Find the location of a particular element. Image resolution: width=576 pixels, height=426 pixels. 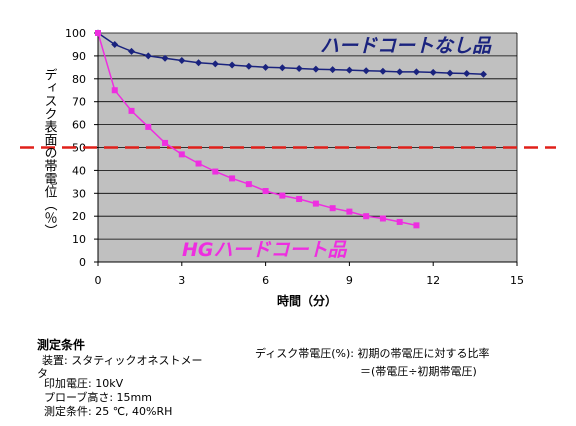

series-label-hg-coat: HGハードコート品 is located at coordinates (264, 250).